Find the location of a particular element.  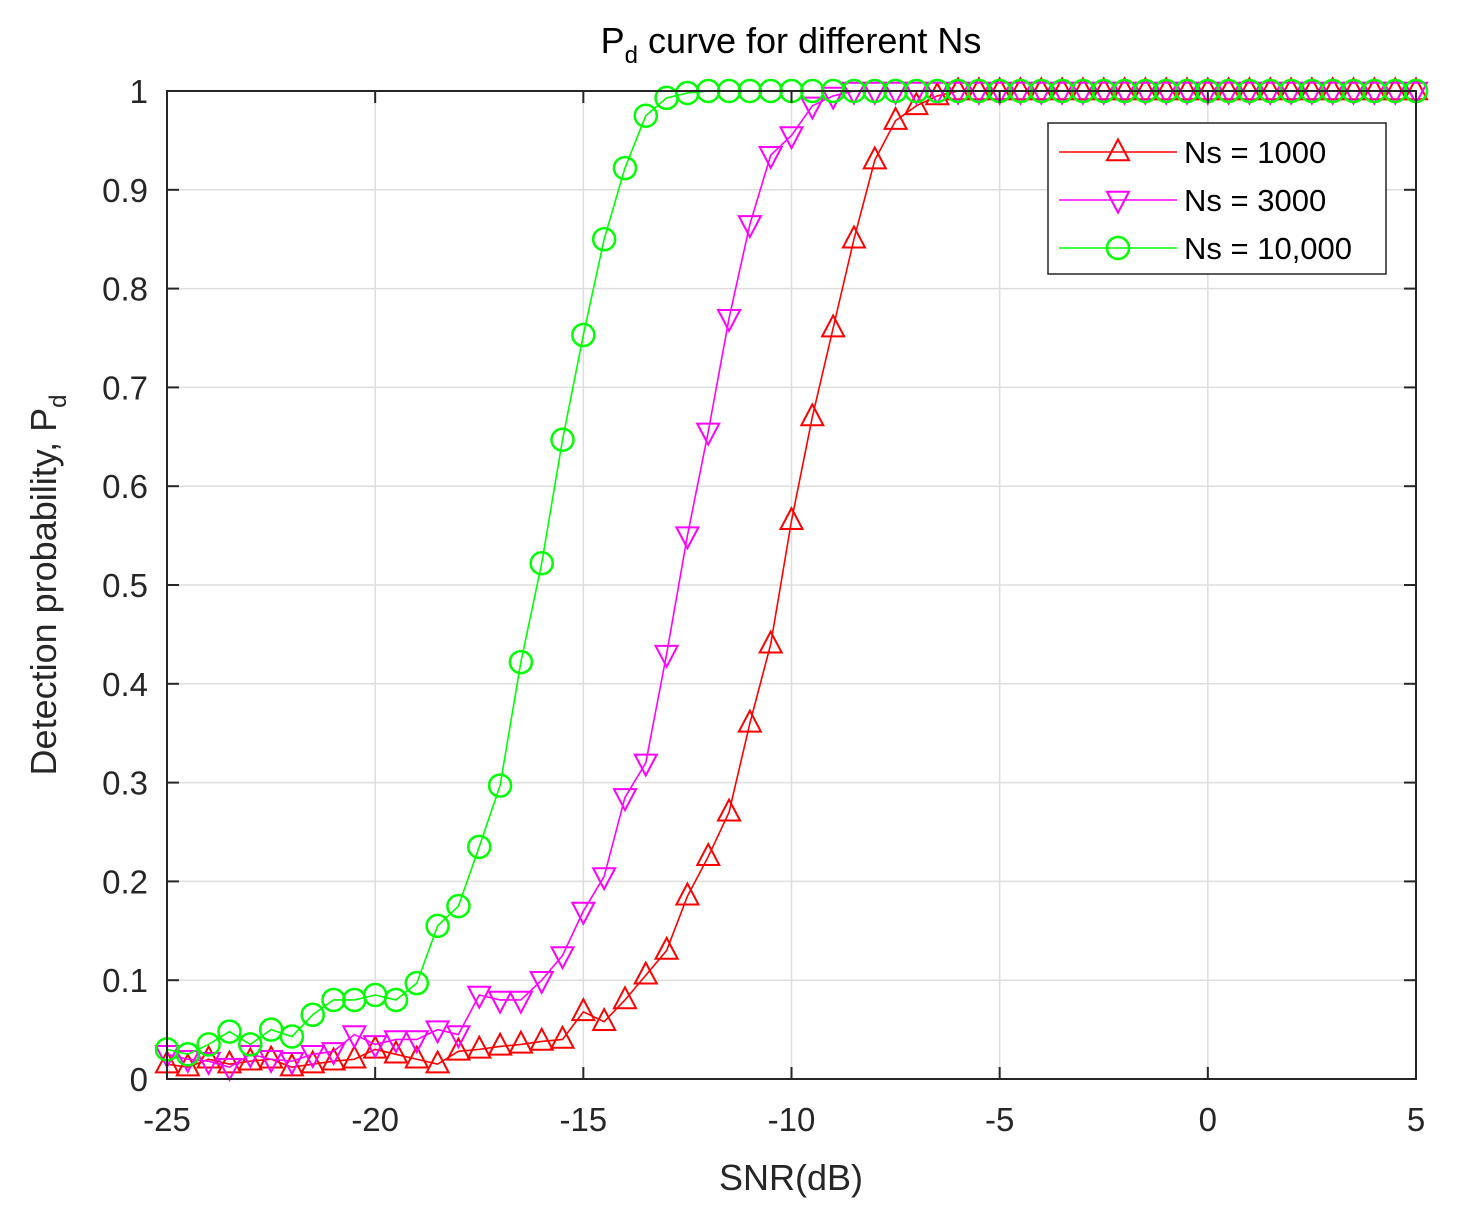

chart-title-rest: curve for different Ns is located at coordinates (809, 40).